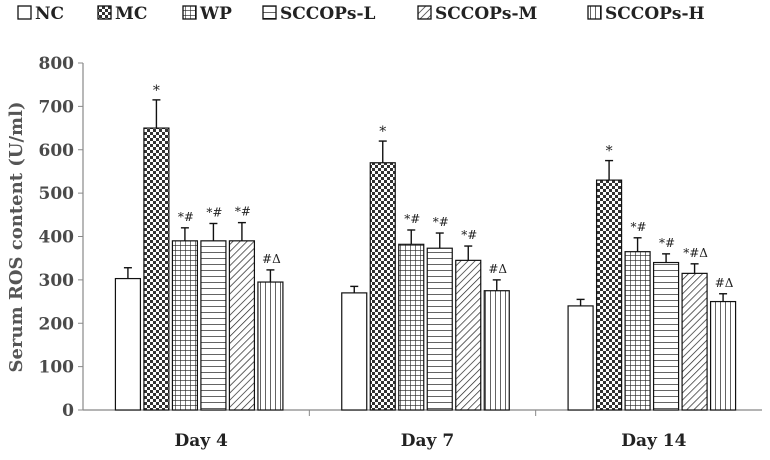  I want to click on legend-item-mc: MC, so click(122, 14).